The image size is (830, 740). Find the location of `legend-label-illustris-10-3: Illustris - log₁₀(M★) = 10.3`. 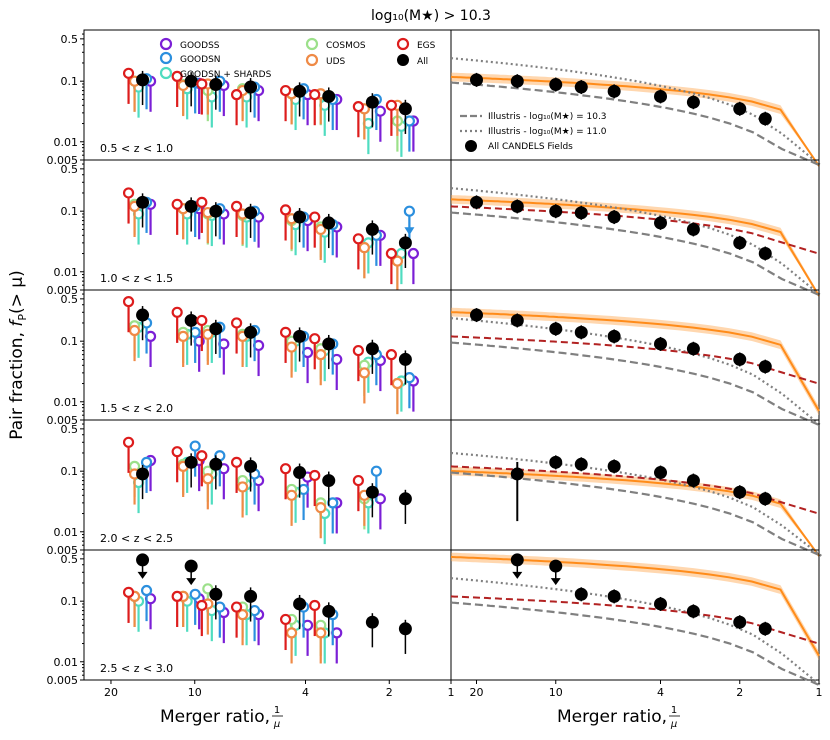

legend-label-illustris-10-3: Illustris - log₁₀(M★) = 10.3 is located at coordinates (547, 117).